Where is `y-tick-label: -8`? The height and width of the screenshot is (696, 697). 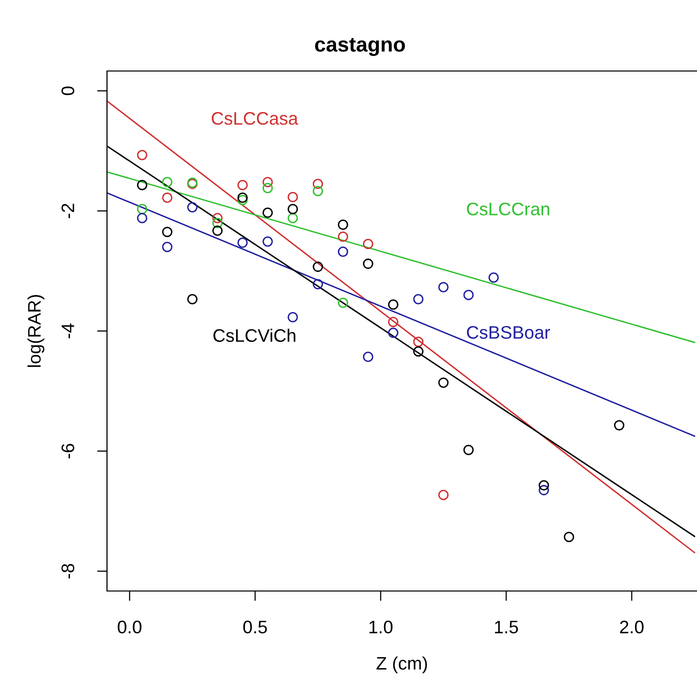
y-tick-label: -8 is located at coordinates (67, 571).